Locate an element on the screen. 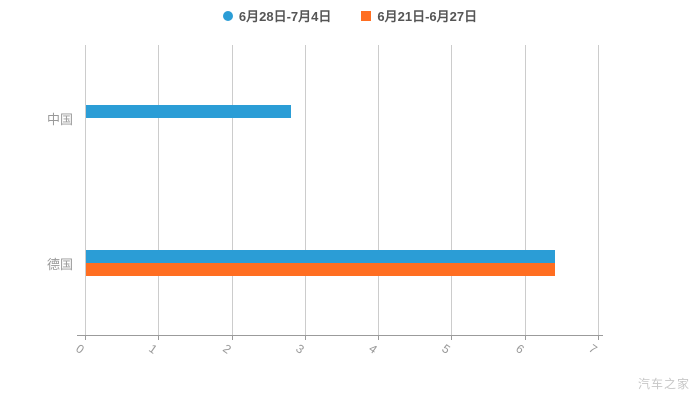  x-tick-label-7: 7 is located at coordinates (593, 349).